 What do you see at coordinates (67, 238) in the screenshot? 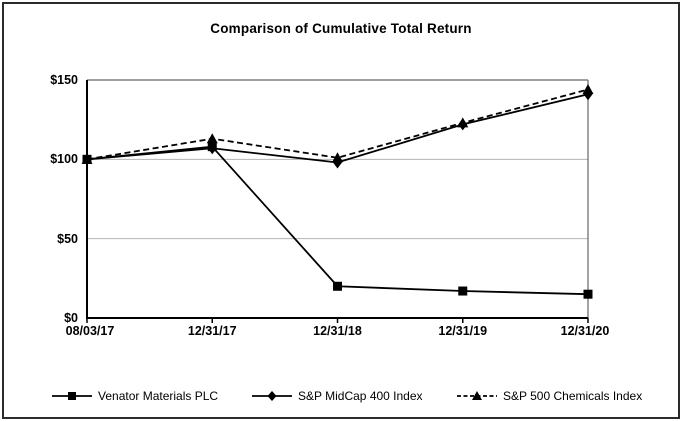
I see `y-axis-label: $50` at bounding box center [67, 238].